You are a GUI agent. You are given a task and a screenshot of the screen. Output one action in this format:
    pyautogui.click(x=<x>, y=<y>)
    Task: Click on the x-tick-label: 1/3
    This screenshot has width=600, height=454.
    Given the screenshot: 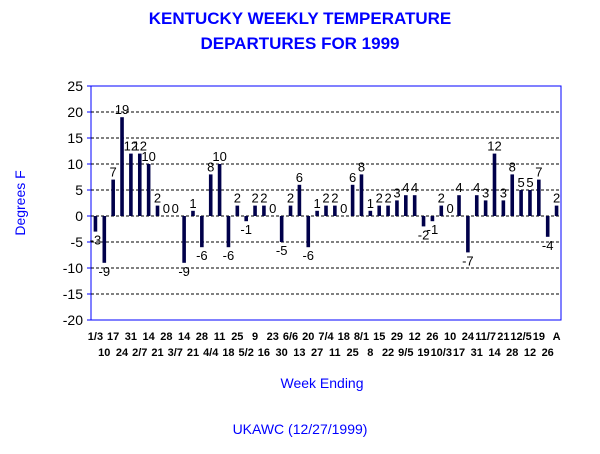 What is the action you would take?
    pyautogui.click(x=95, y=337)
    